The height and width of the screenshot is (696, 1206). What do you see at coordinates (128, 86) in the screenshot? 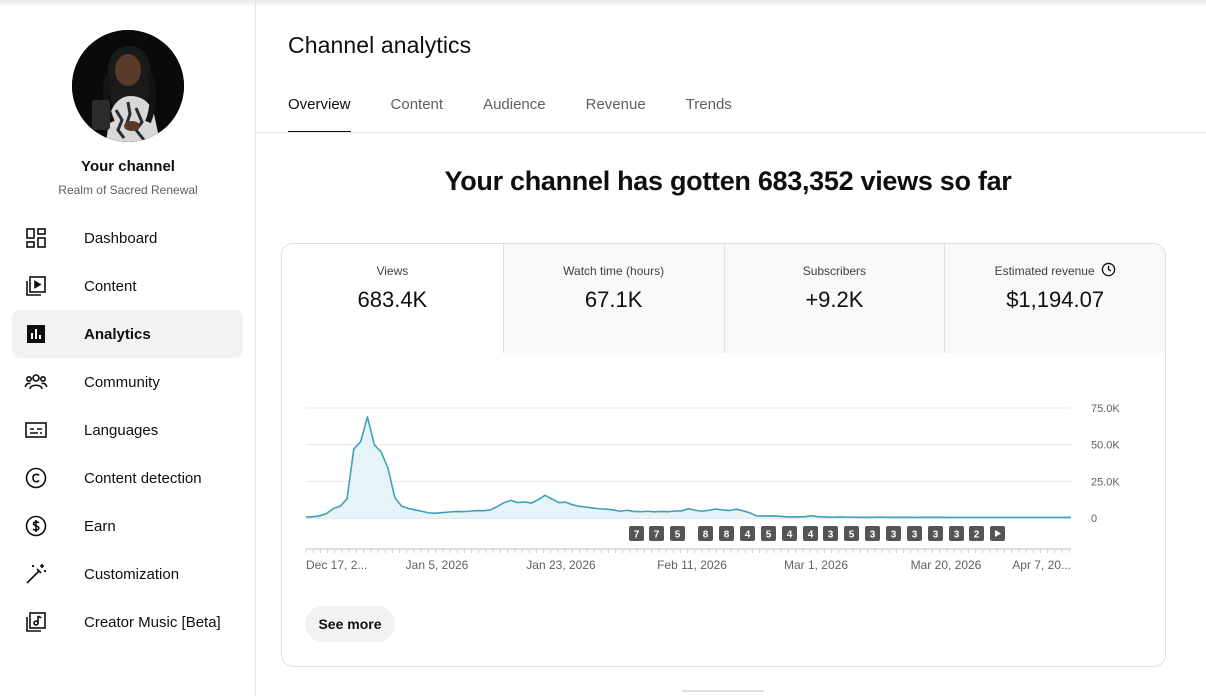
I see `channel-avatar` at bounding box center [128, 86].